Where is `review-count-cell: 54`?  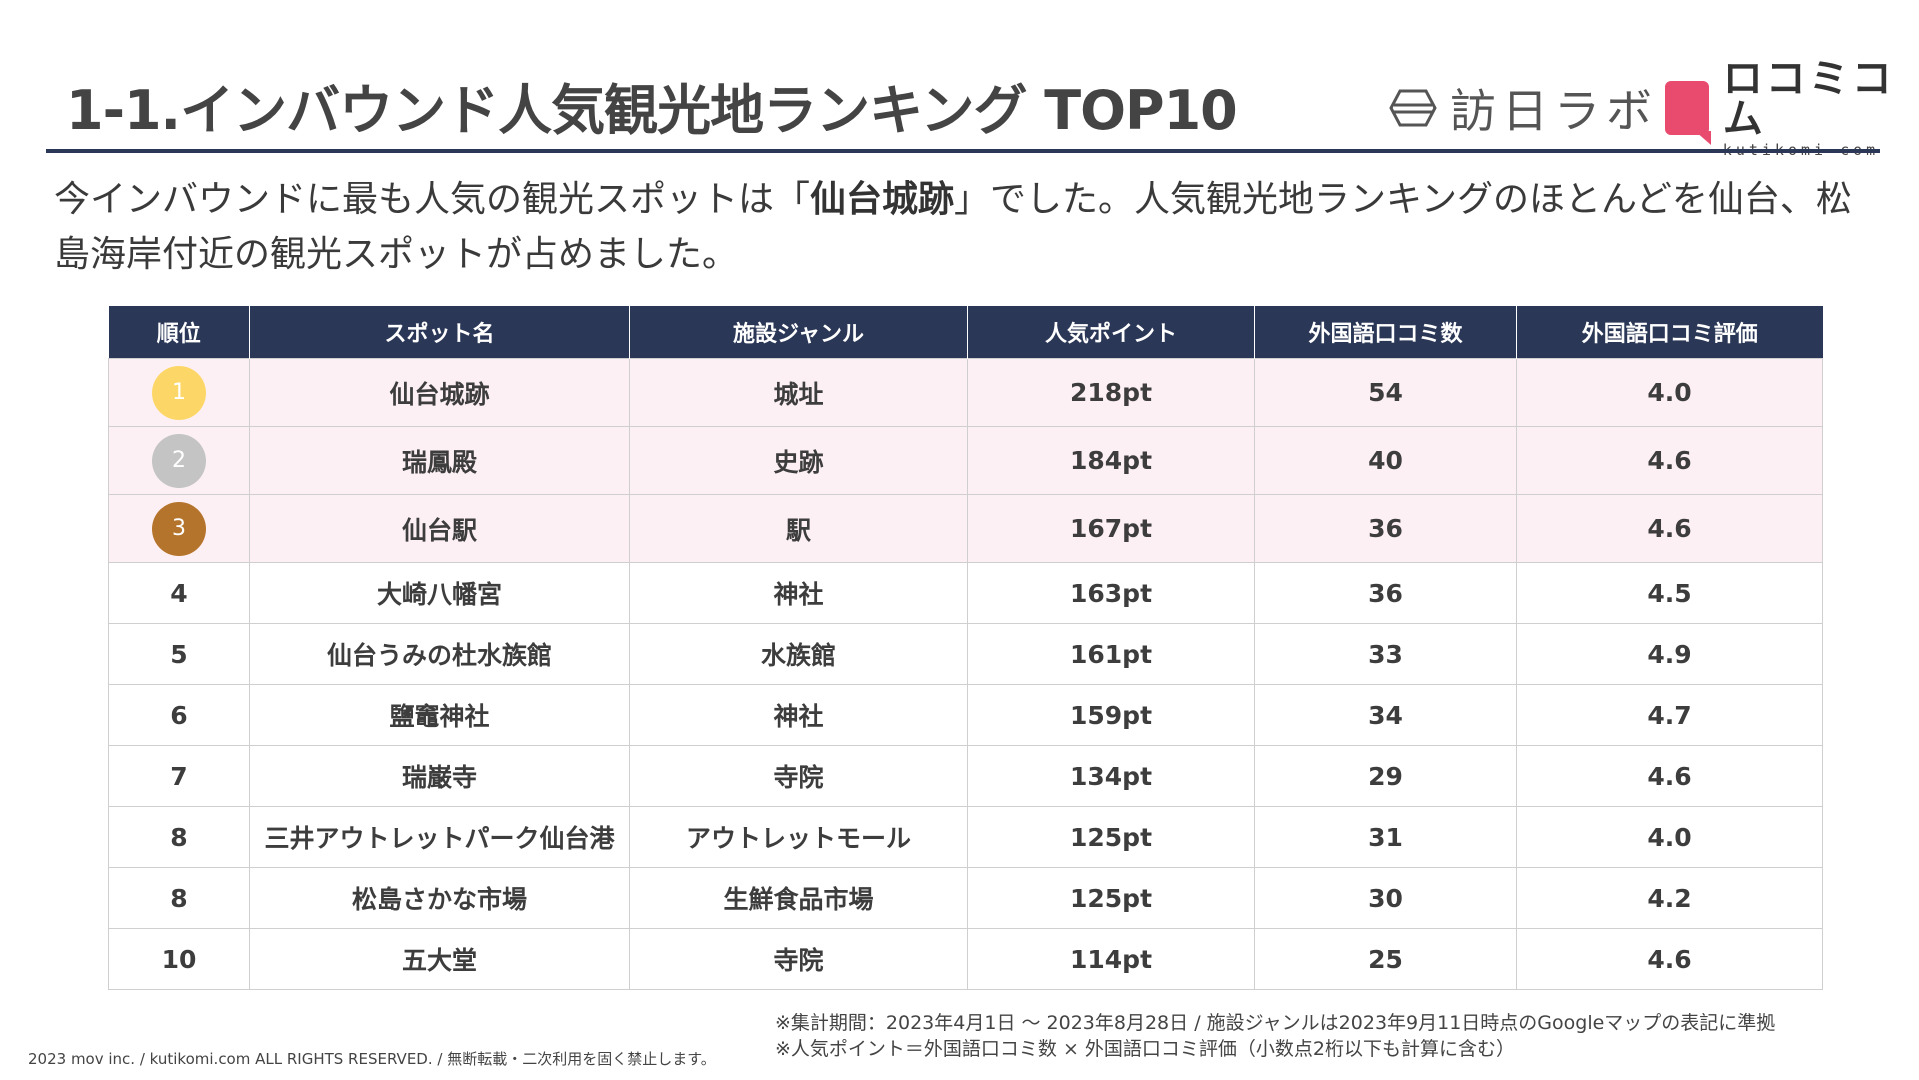 review-count-cell: 54 is located at coordinates (1385, 392).